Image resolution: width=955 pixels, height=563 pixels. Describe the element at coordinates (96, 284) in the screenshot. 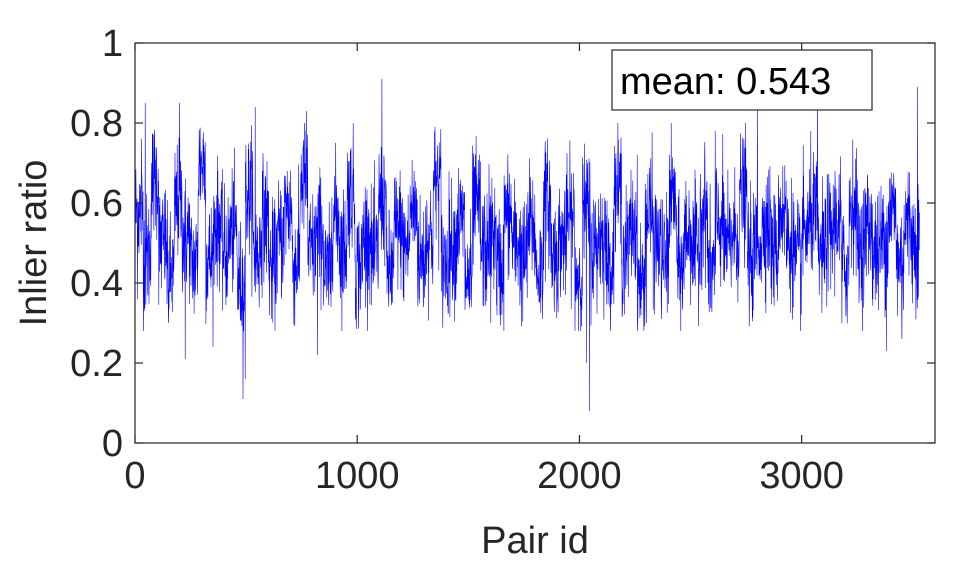

I see `y-tick-label: 0.4` at that location.